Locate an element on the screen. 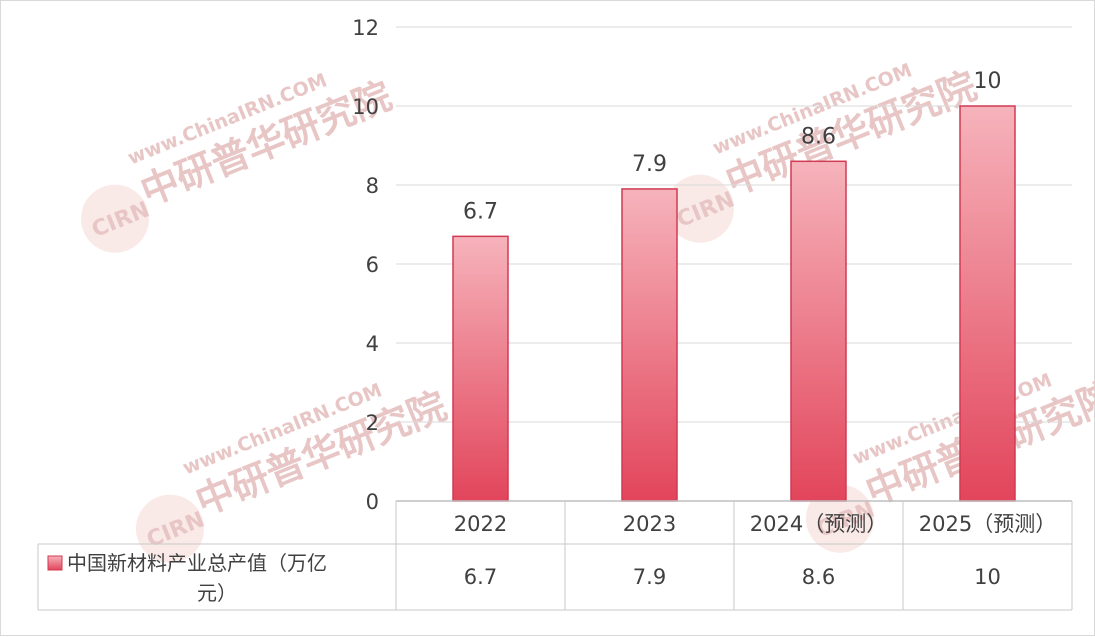 This screenshot has height=637, width=1095. data-labels: 6.7 7.9 8.6 10 is located at coordinates (732, 146).